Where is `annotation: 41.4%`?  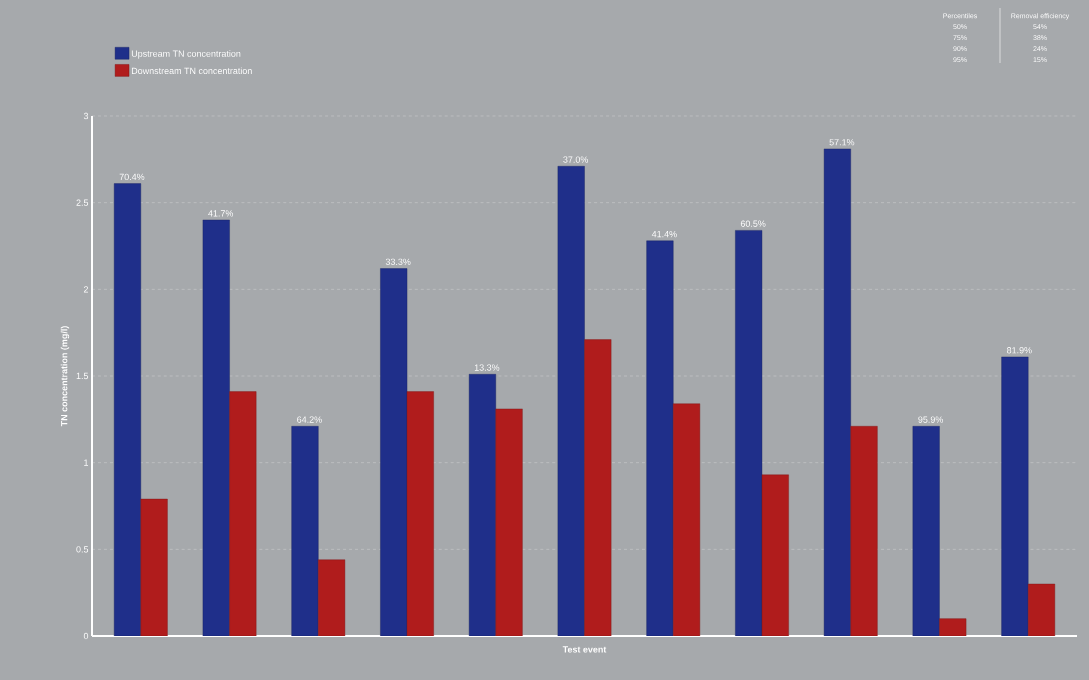
annotation: 41.4% is located at coordinates (664, 234).